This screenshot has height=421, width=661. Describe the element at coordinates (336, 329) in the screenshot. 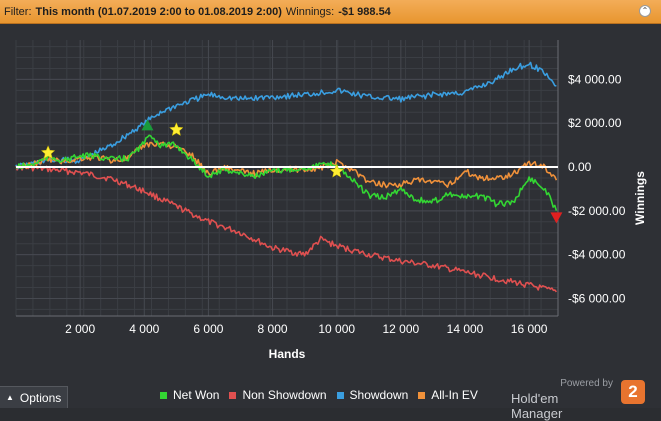

I see `x-tick-label: 10 000` at that location.